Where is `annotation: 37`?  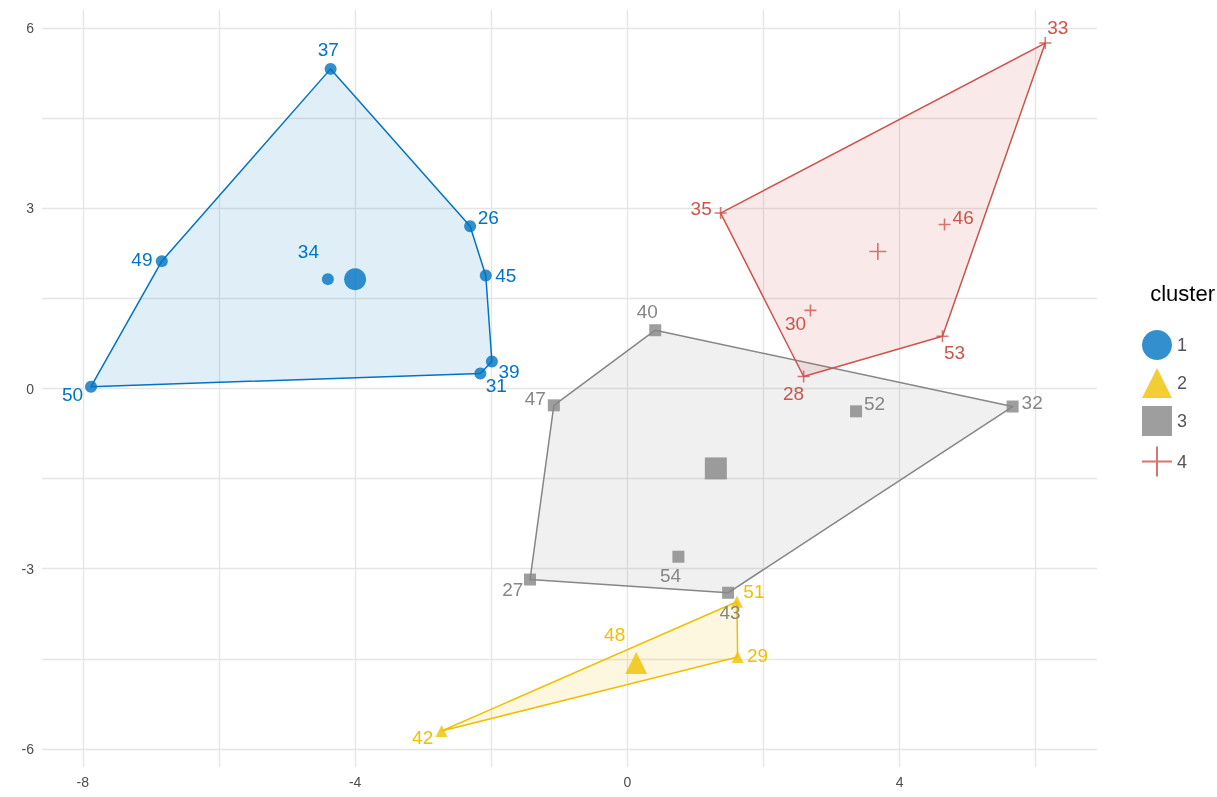 annotation: 37 is located at coordinates (328, 49).